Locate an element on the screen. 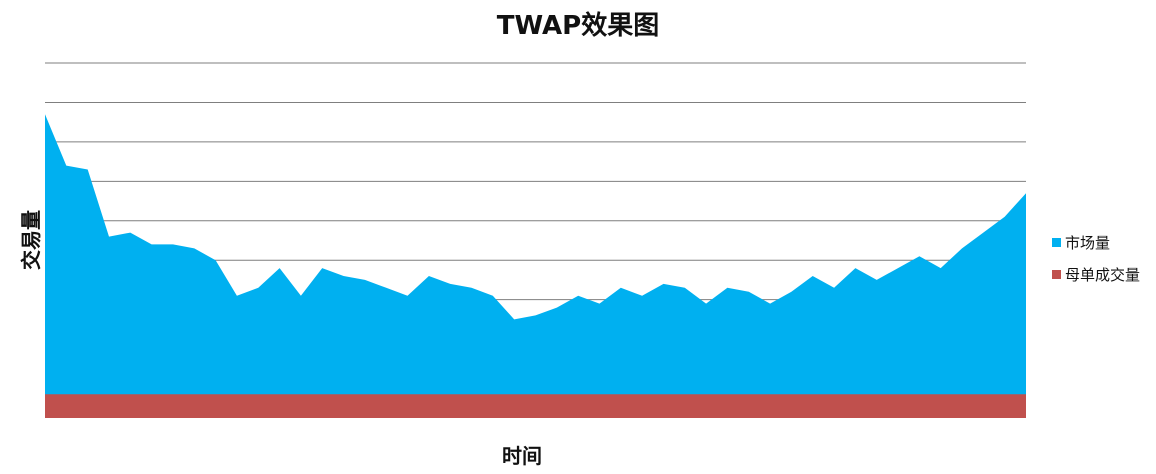 This screenshot has height=474, width=1156. legend-label-2: 母单成交量 is located at coordinates (1102, 275).